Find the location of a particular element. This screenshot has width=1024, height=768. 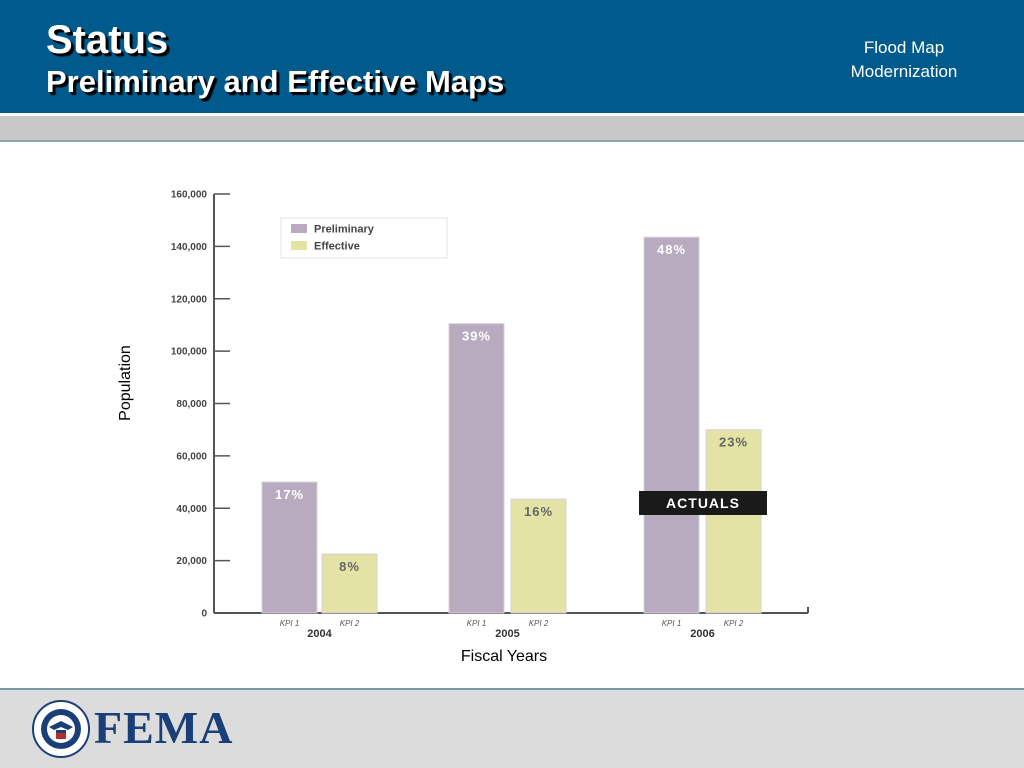

bar-effective-2006 is located at coordinates (733, 521).